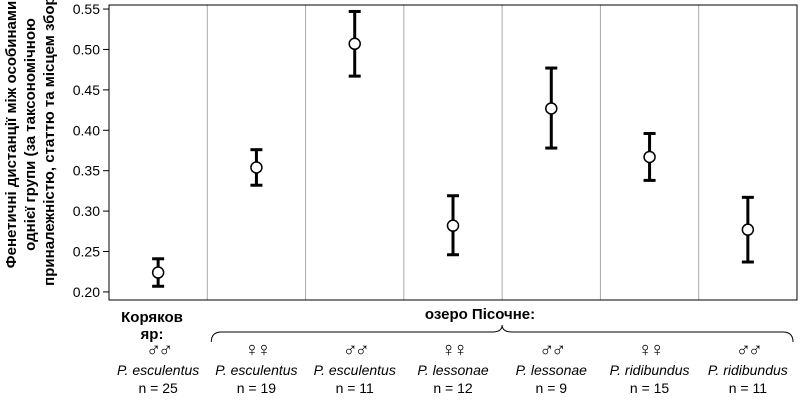  I want to click on sample-size: n = 25, so click(158, 388).